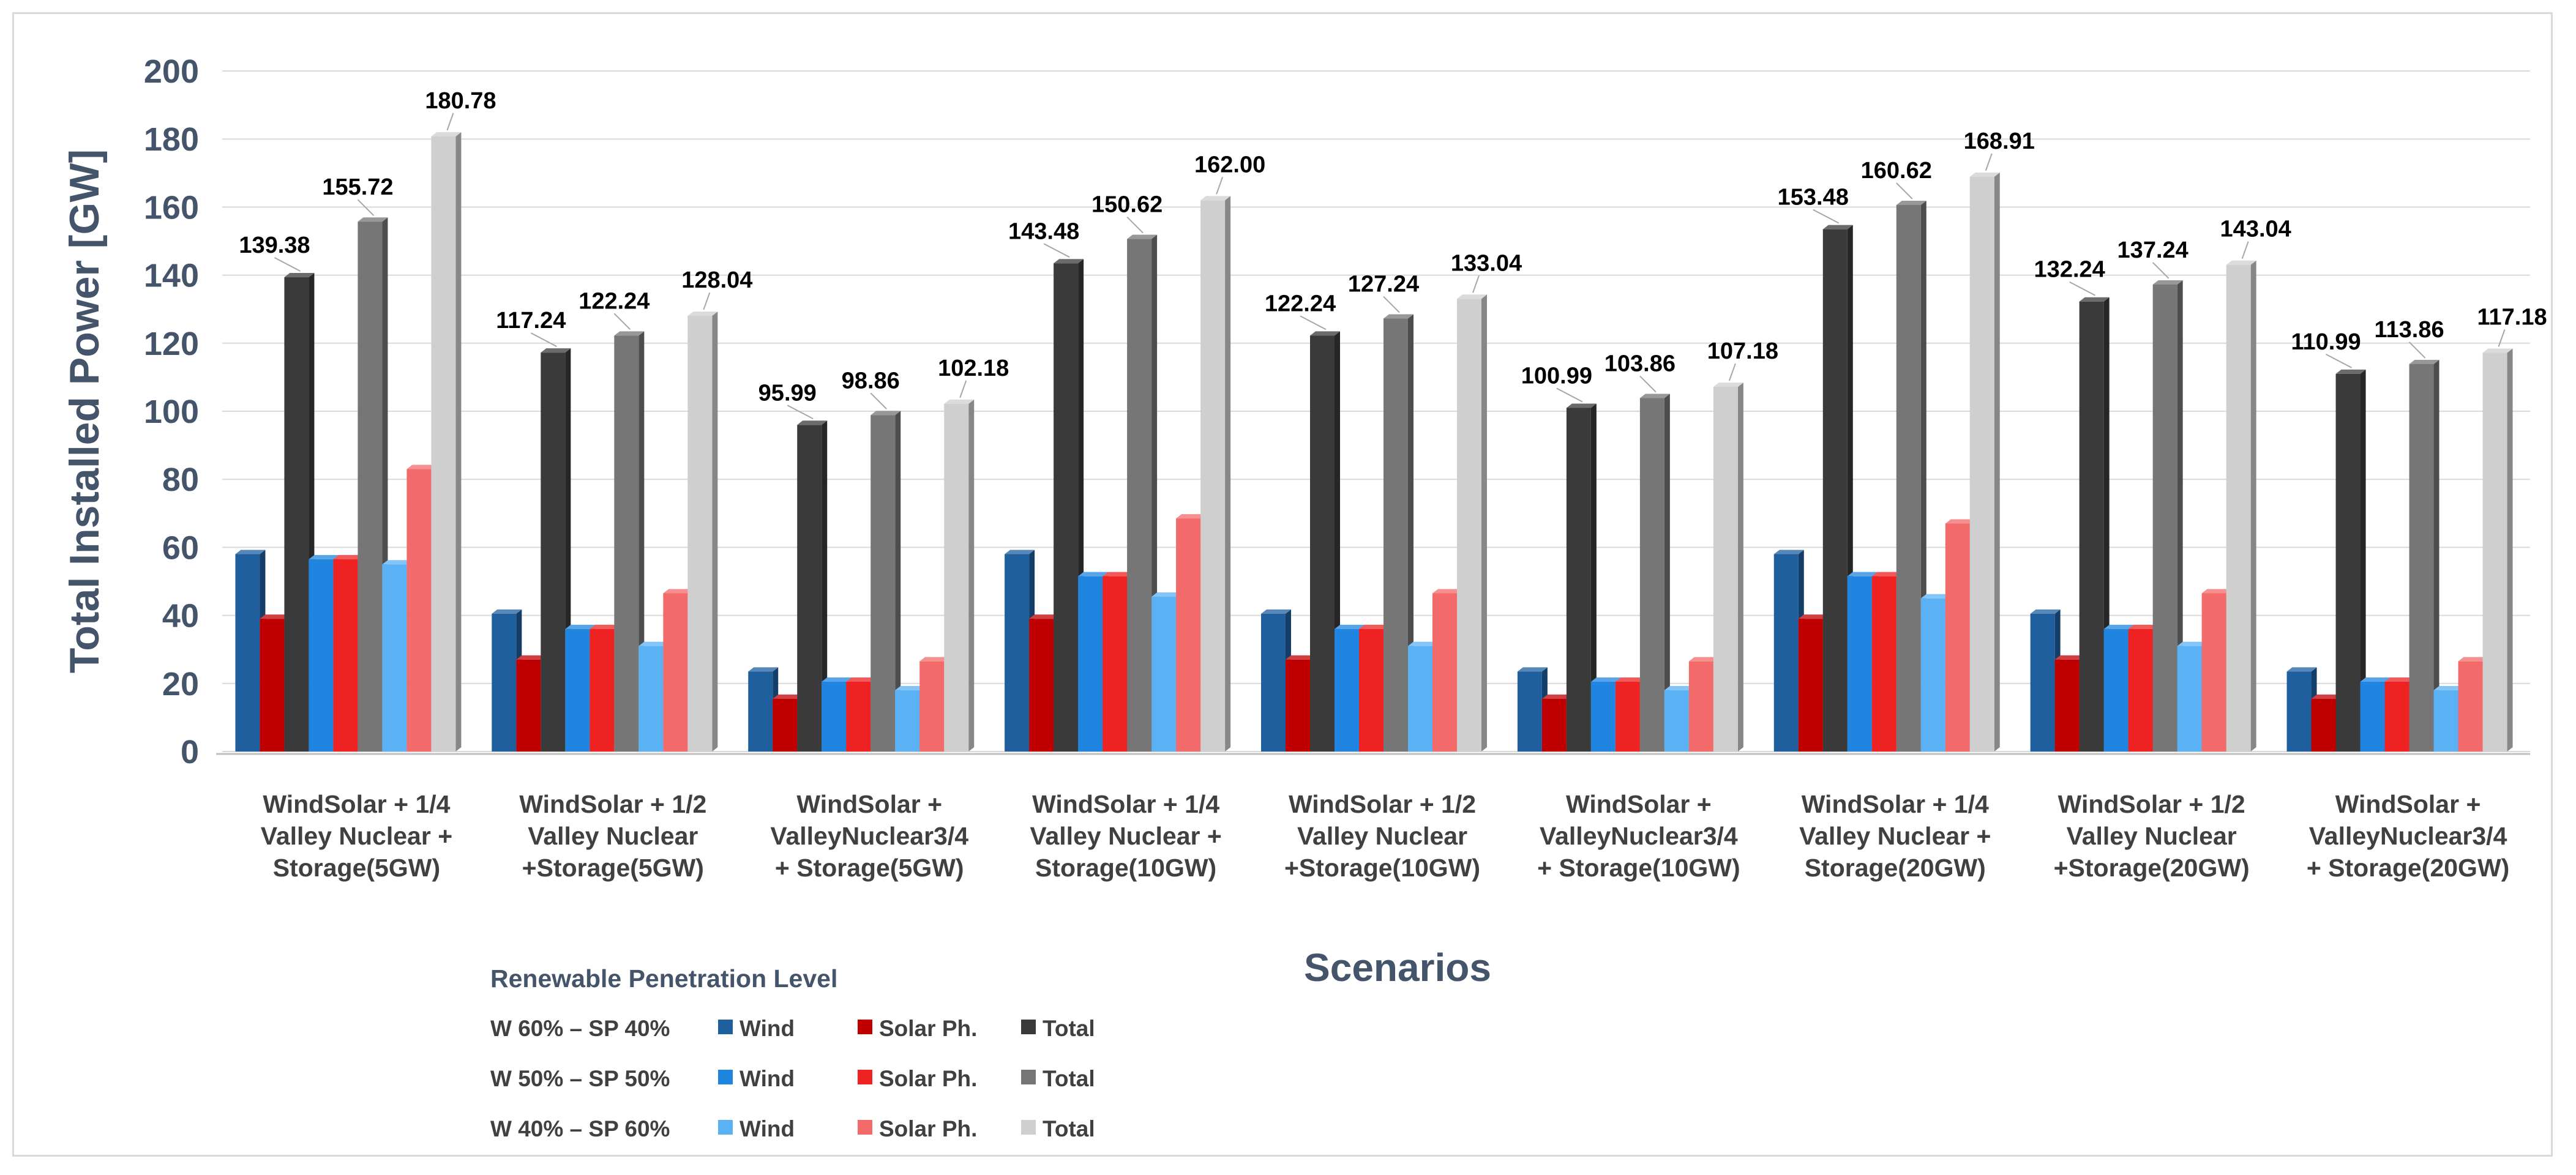 This screenshot has width=2576, height=1175. What do you see at coordinates (612, 804) in the screenshot?
I see `category-label: WindSolar + 1/2` at bounding box center [612, 804].